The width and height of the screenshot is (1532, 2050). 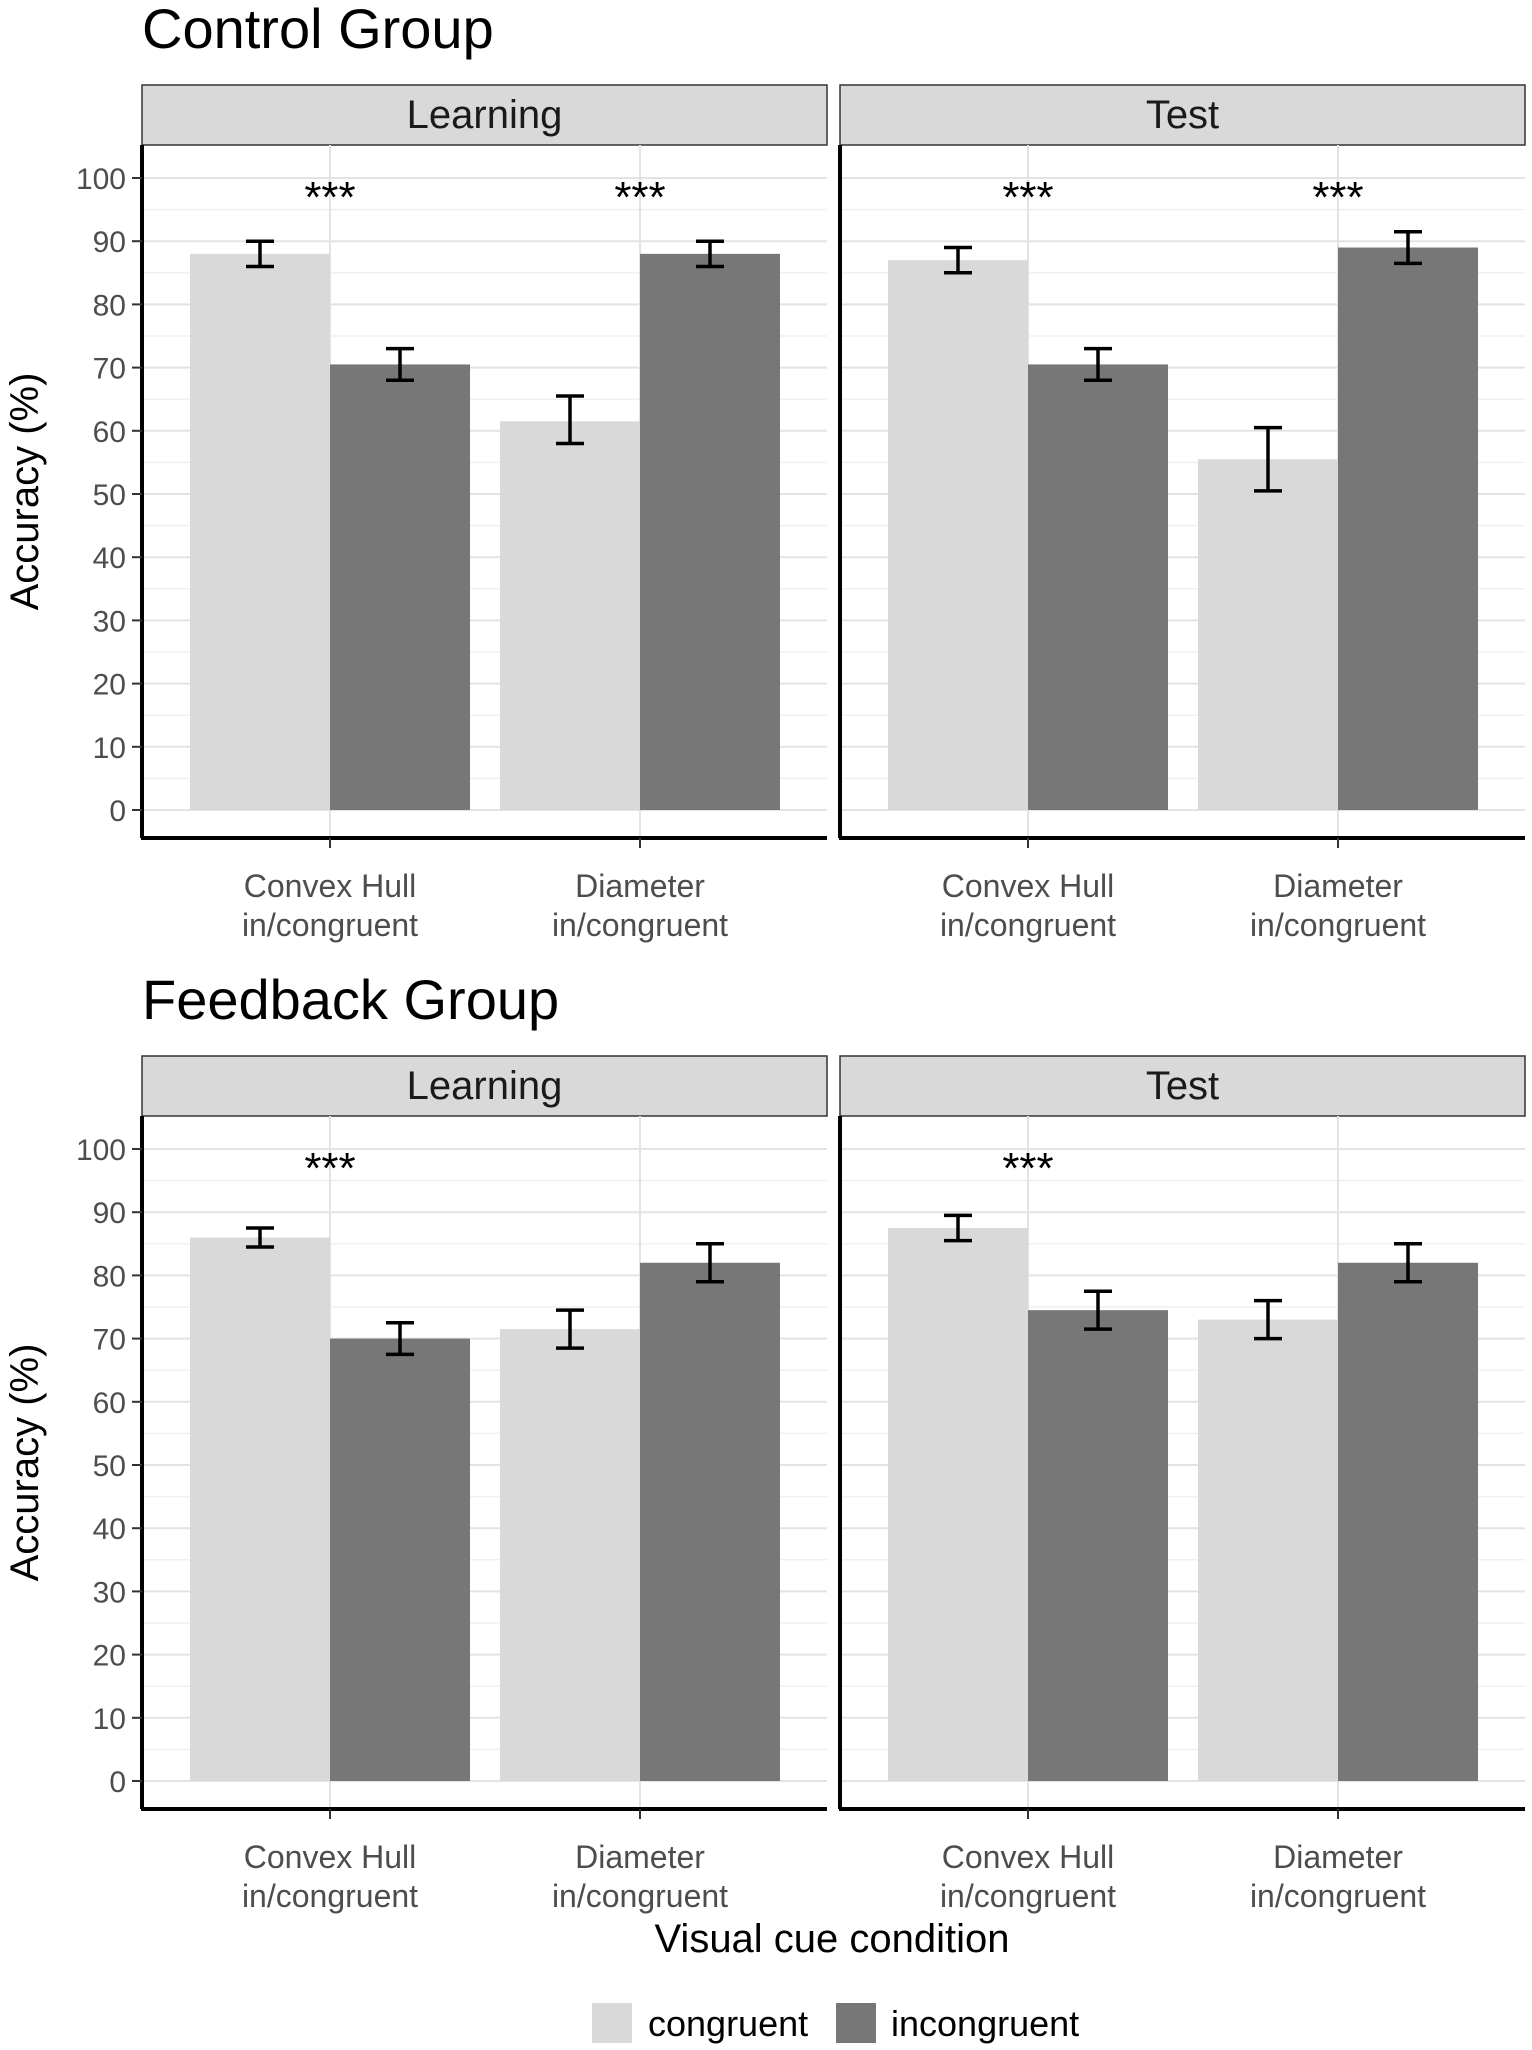 I want to click on legend: congruent incongruent, so click(x=835, y=2023).